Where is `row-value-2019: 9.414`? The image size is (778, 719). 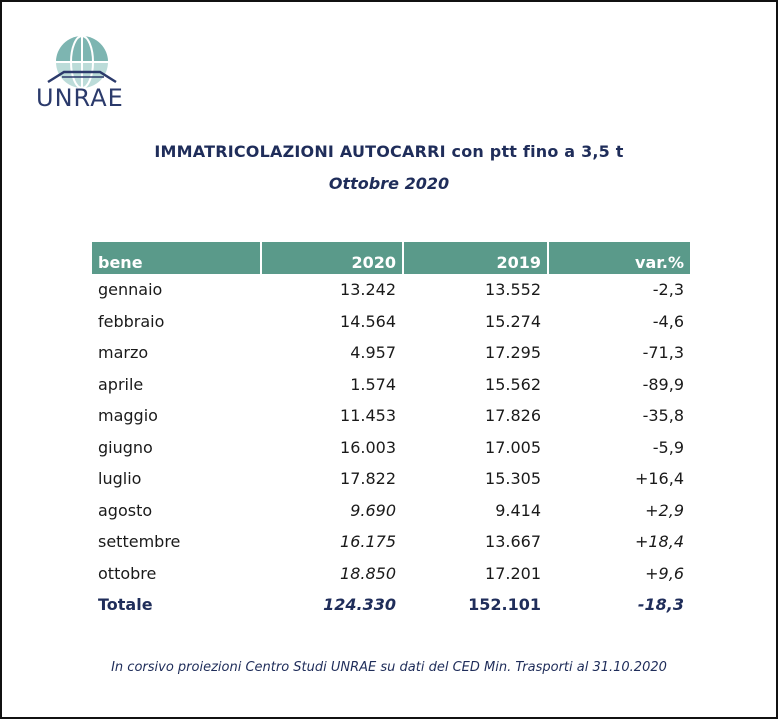
row-value-2019: 9.414 is located at coordinates (518, 510).